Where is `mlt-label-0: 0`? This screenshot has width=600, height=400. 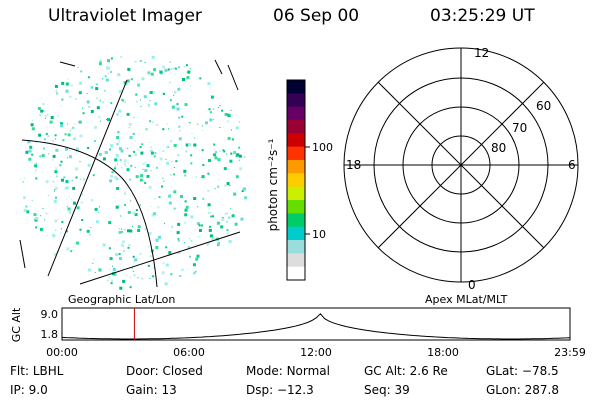
mlt-label-0: 0 is located at coordinates (472, 285).